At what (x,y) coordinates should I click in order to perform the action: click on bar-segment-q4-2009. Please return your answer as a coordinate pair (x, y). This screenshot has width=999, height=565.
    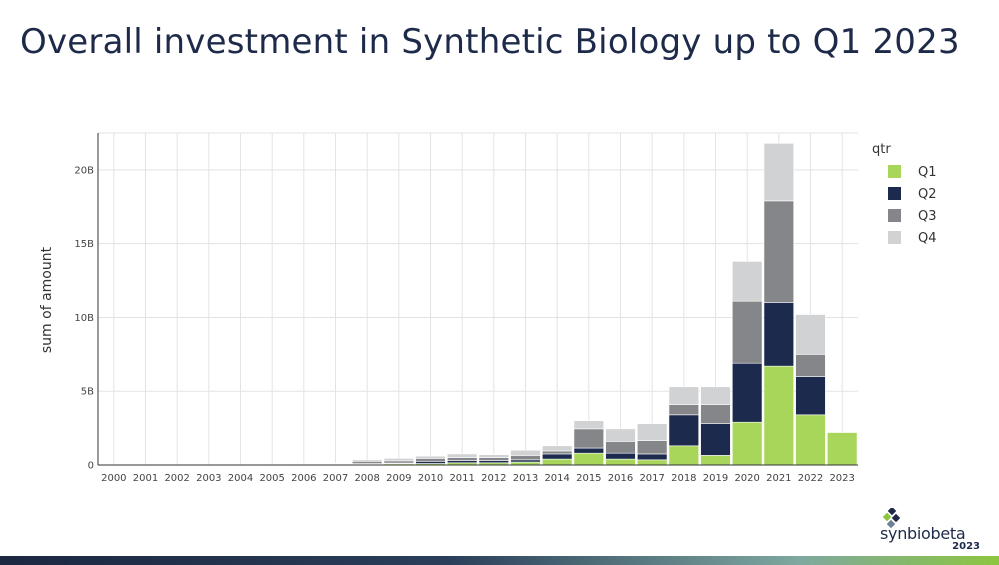
    Looking at the image, I should click on (399, 460).